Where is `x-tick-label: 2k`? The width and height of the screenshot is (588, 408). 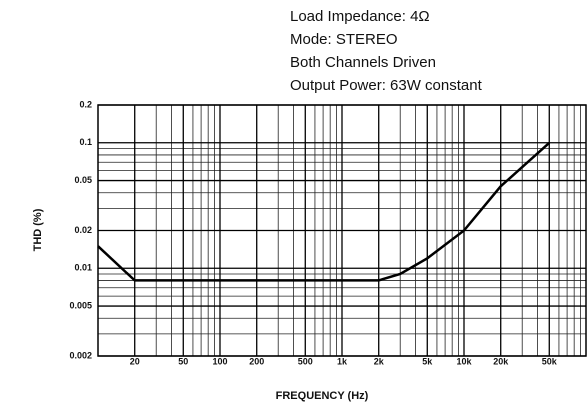
x-tick-label: 2k is located at coordinates (379, 361).